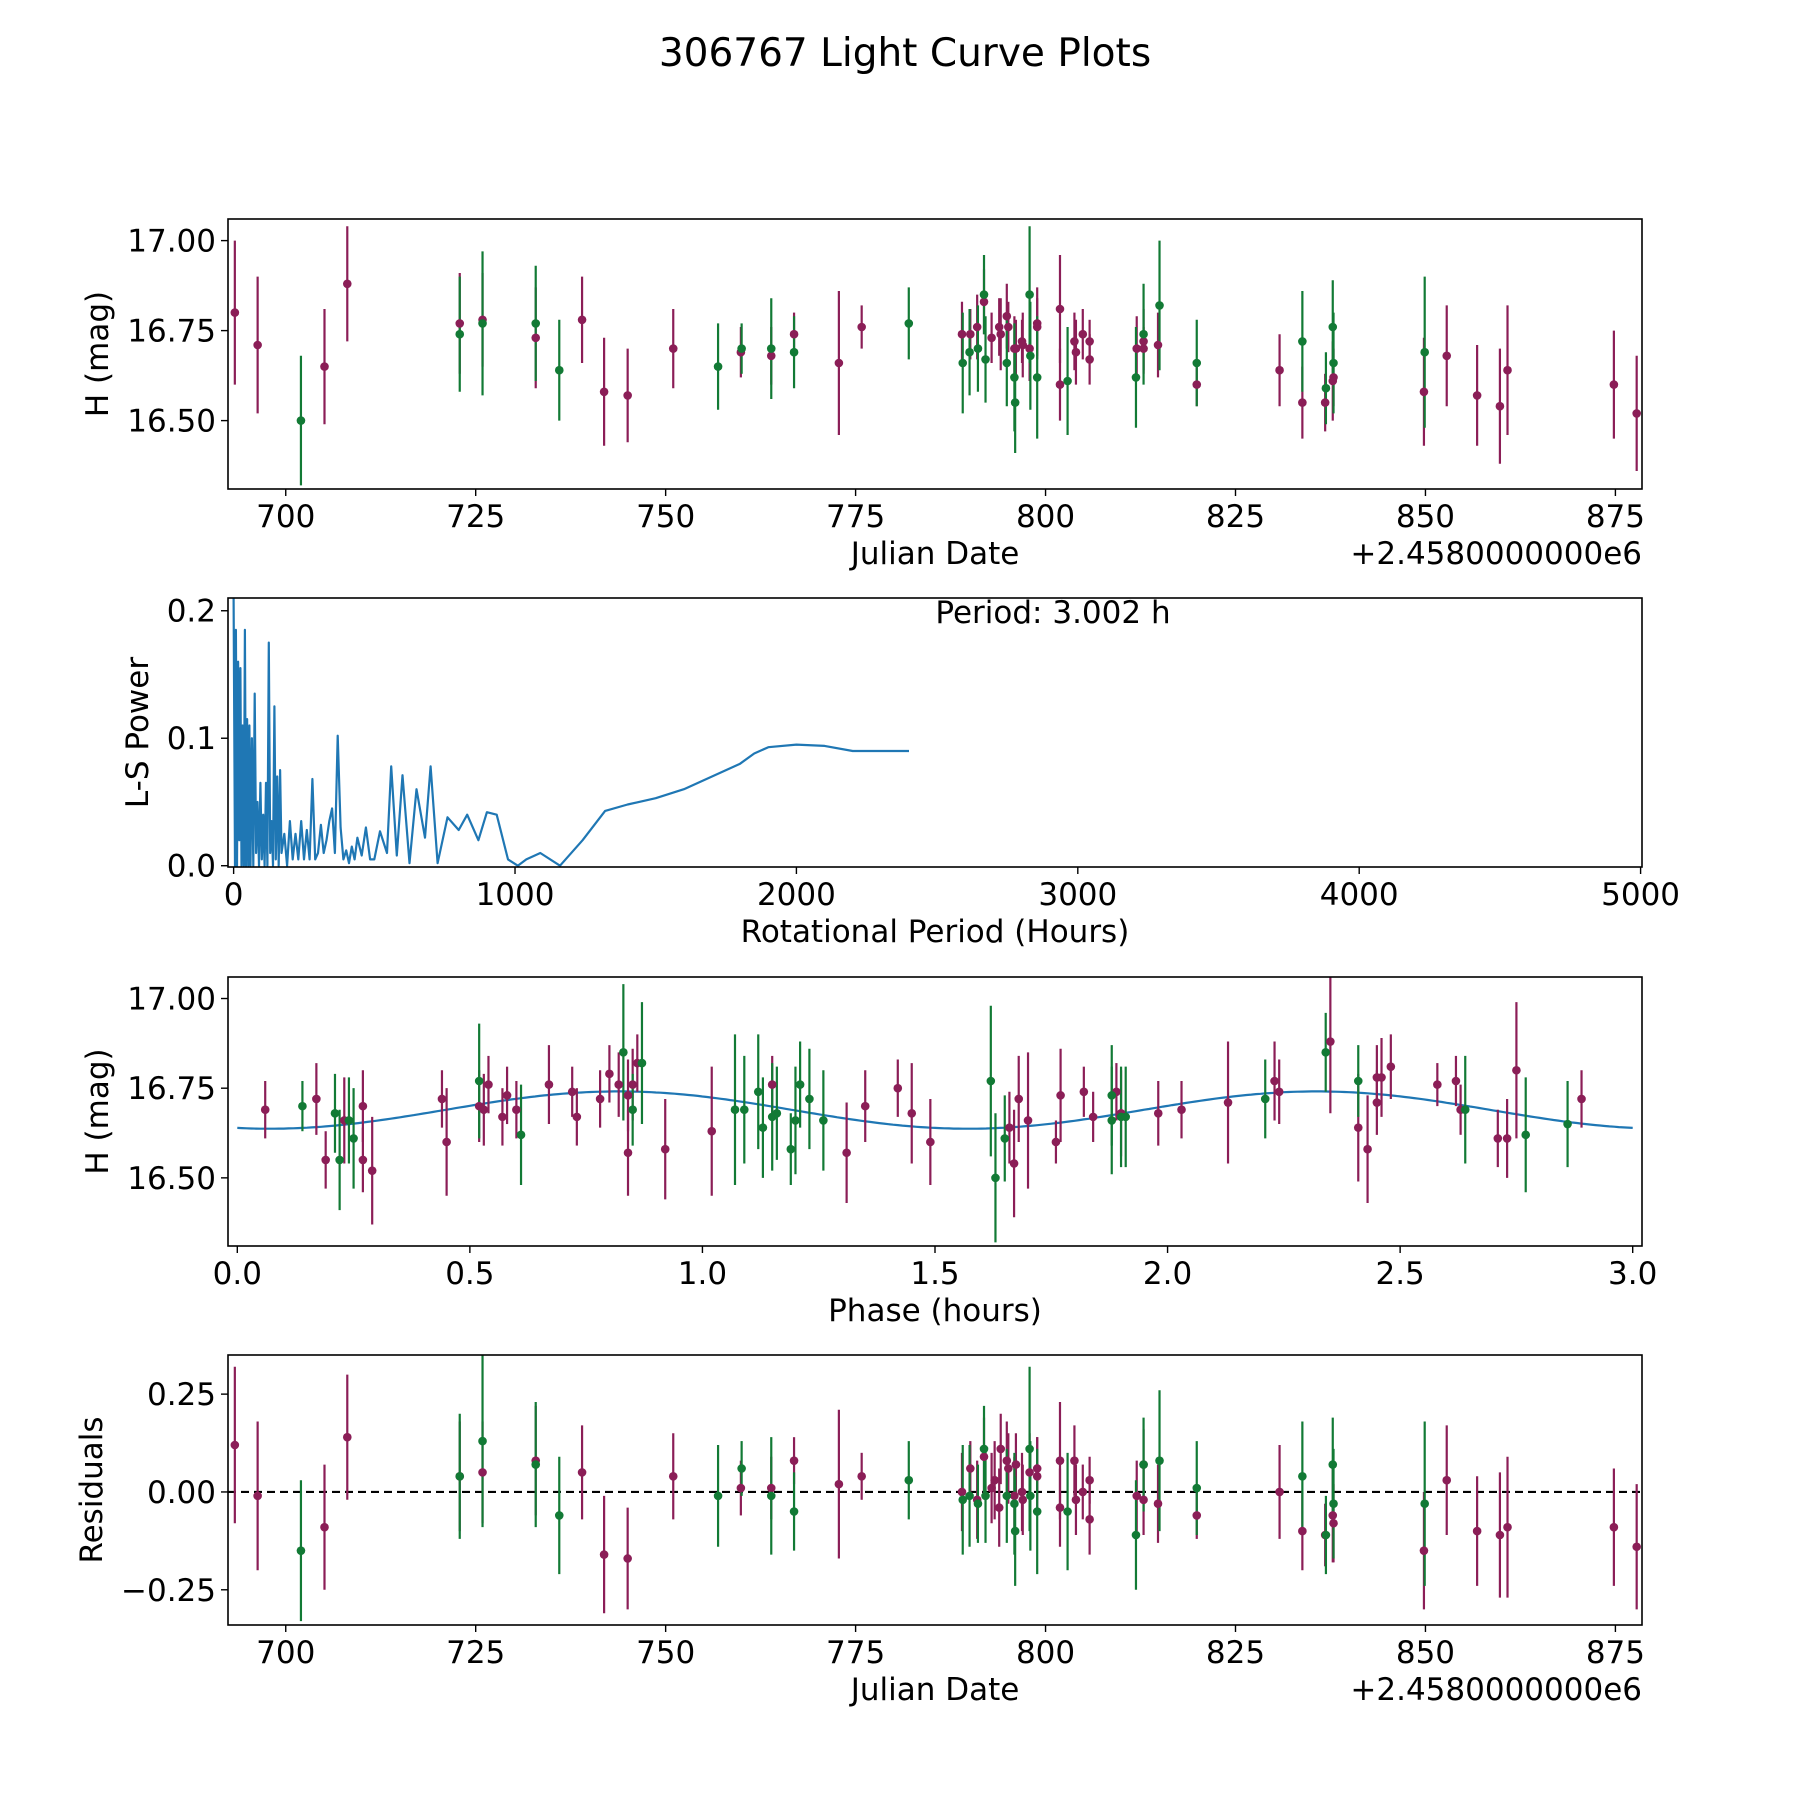 This screenshot has height=1800, width=1800. What do you see at coordinates (515, 895) in the screenshot?
I see `x-tick-label: 1000` at bounding box center [515, 895].